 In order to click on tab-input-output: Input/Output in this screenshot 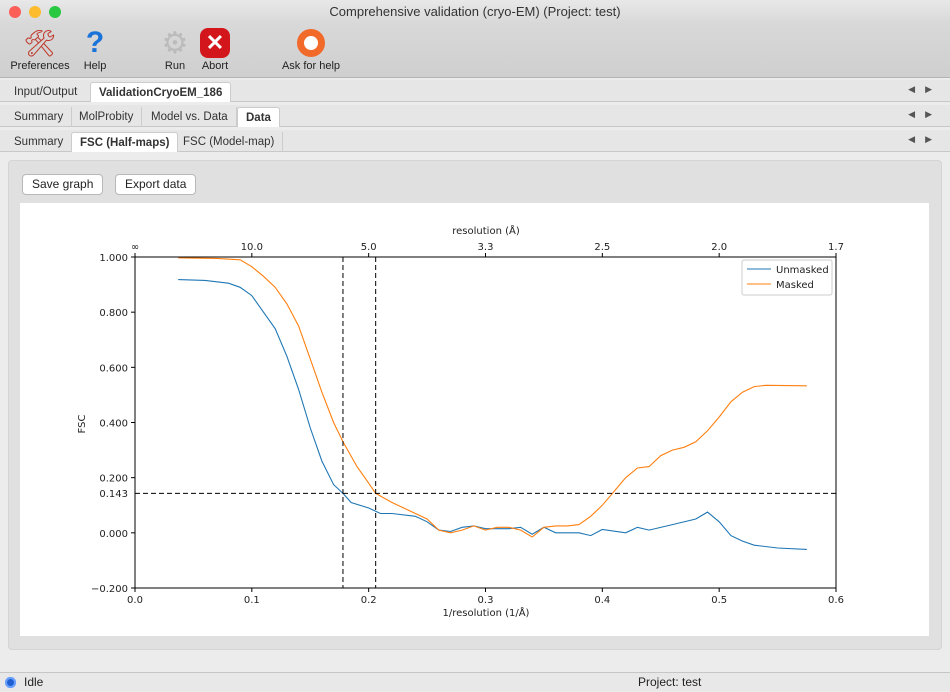, I will do `click(46, 92)`.